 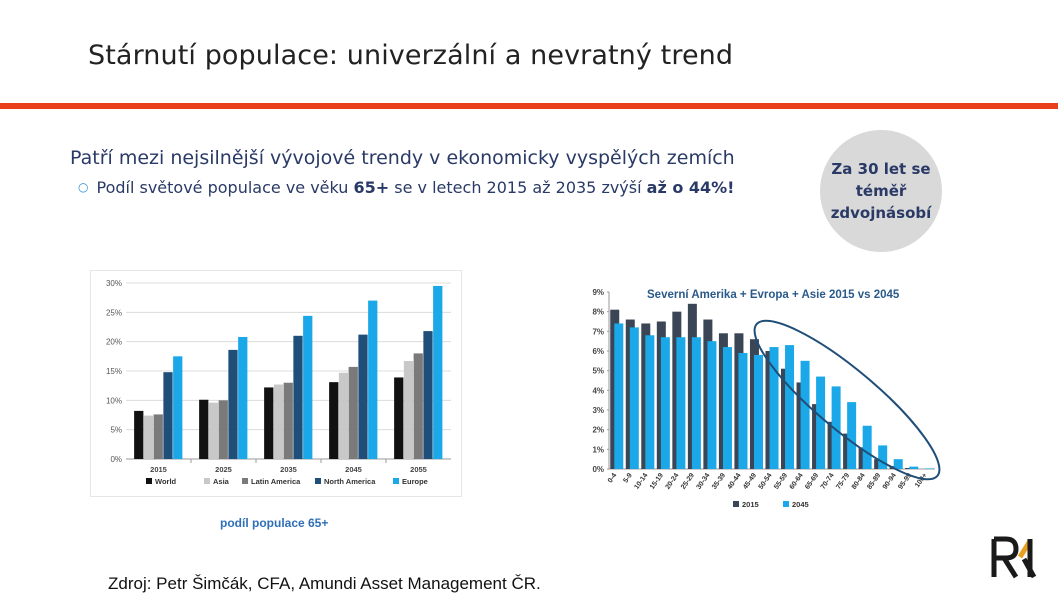 I want to click on y-tick-label: 15%, so click(x=114, y=371).